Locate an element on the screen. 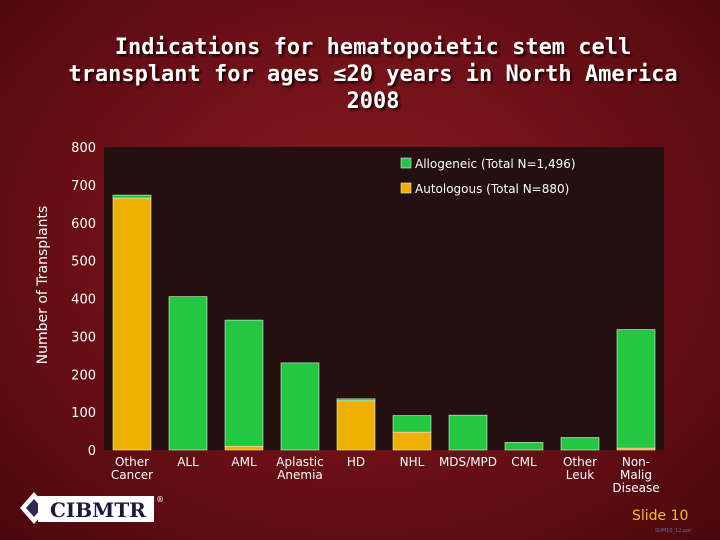  y-tick-label: 200 is located at coordinates (83, 375).